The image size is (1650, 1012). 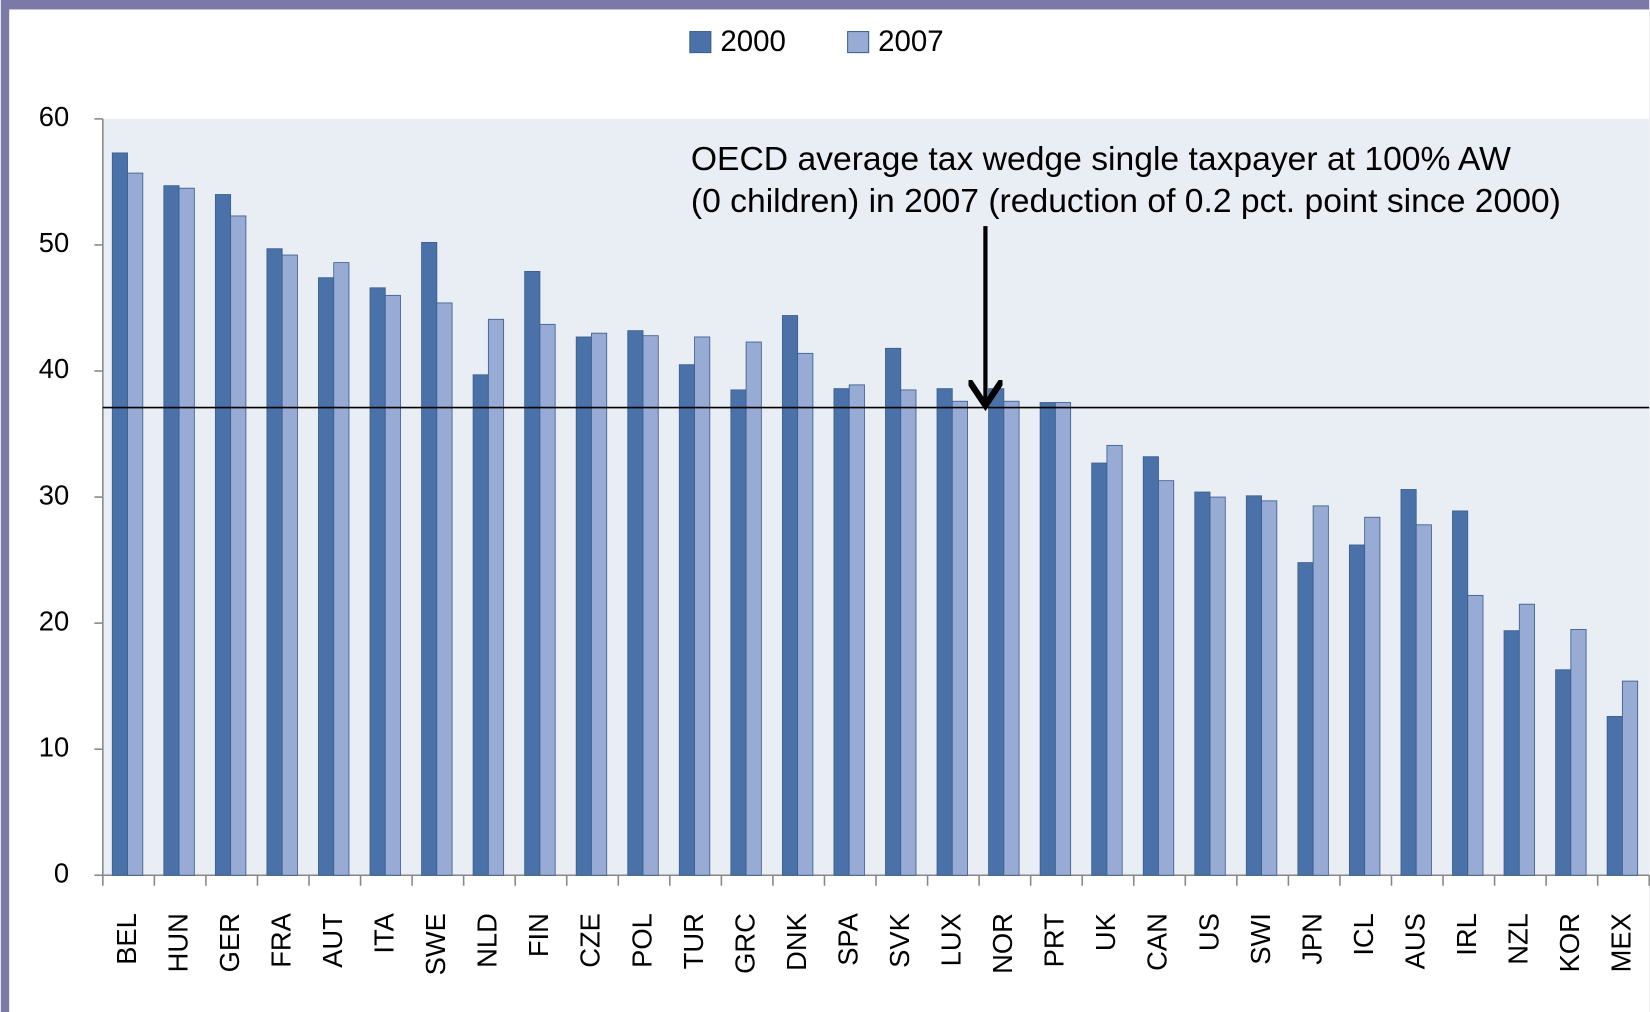 I want to click on x-tick-label: SWI, so click(x=1260, y=939).